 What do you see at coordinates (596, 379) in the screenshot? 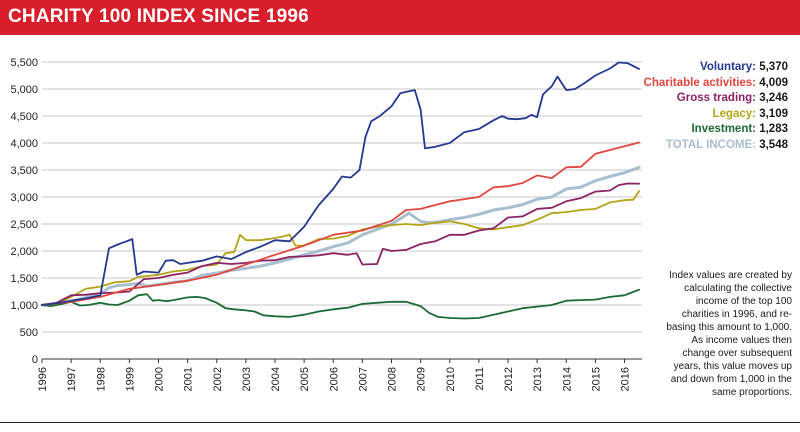
I see `x-tick-label: 2015` at bounding box center [596, 379].